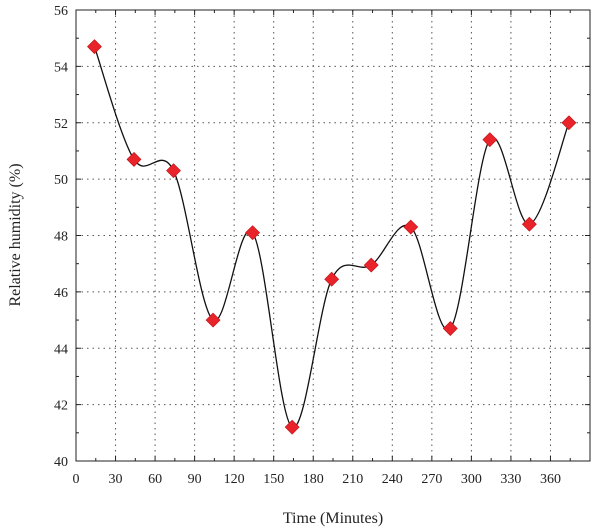 This screenshot has height=530, width=600. Describe the element at coordinates (61, 349) in the screenshot. I see `y-tick-label: 44` at that location.